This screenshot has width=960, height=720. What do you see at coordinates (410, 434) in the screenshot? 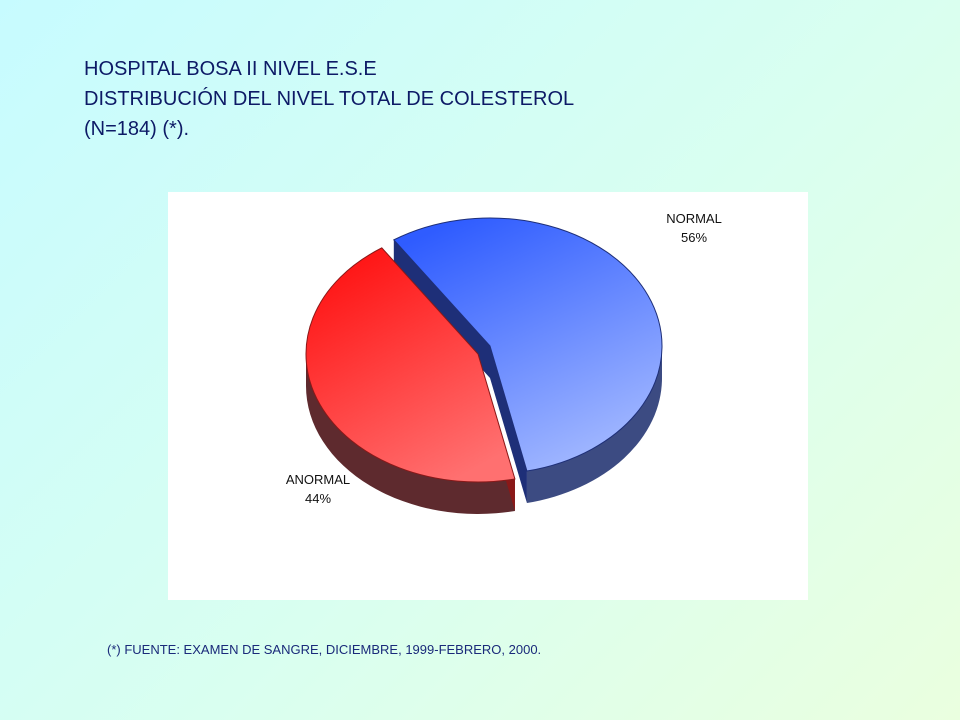
I see `pie-side-anormal` at bounding box center [410, 434].